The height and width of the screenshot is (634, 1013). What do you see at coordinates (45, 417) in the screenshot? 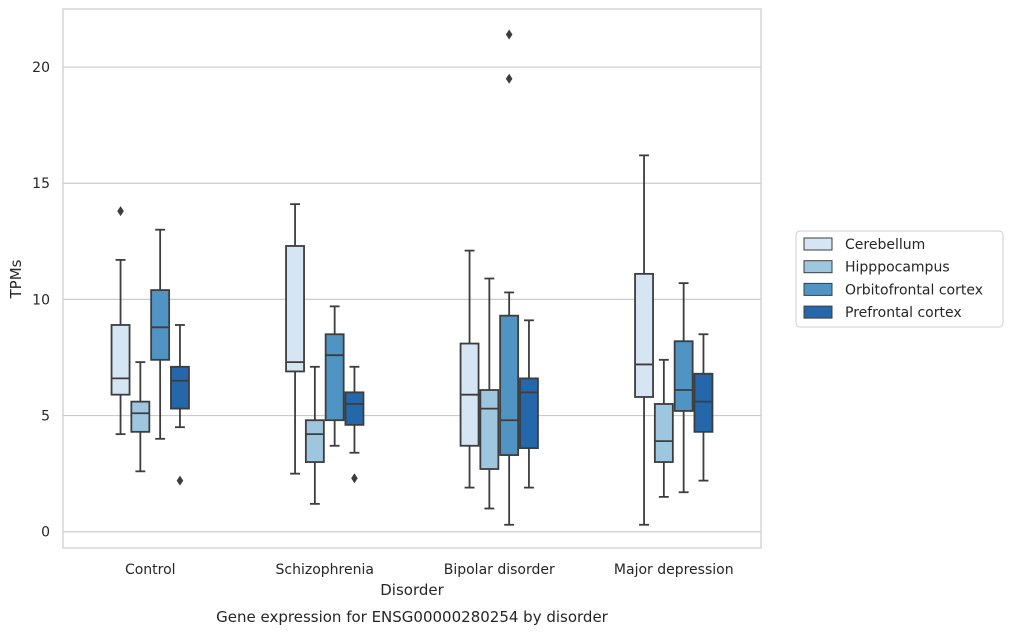
I see `y-tick-label: 5` at bounding box center [45, 417].